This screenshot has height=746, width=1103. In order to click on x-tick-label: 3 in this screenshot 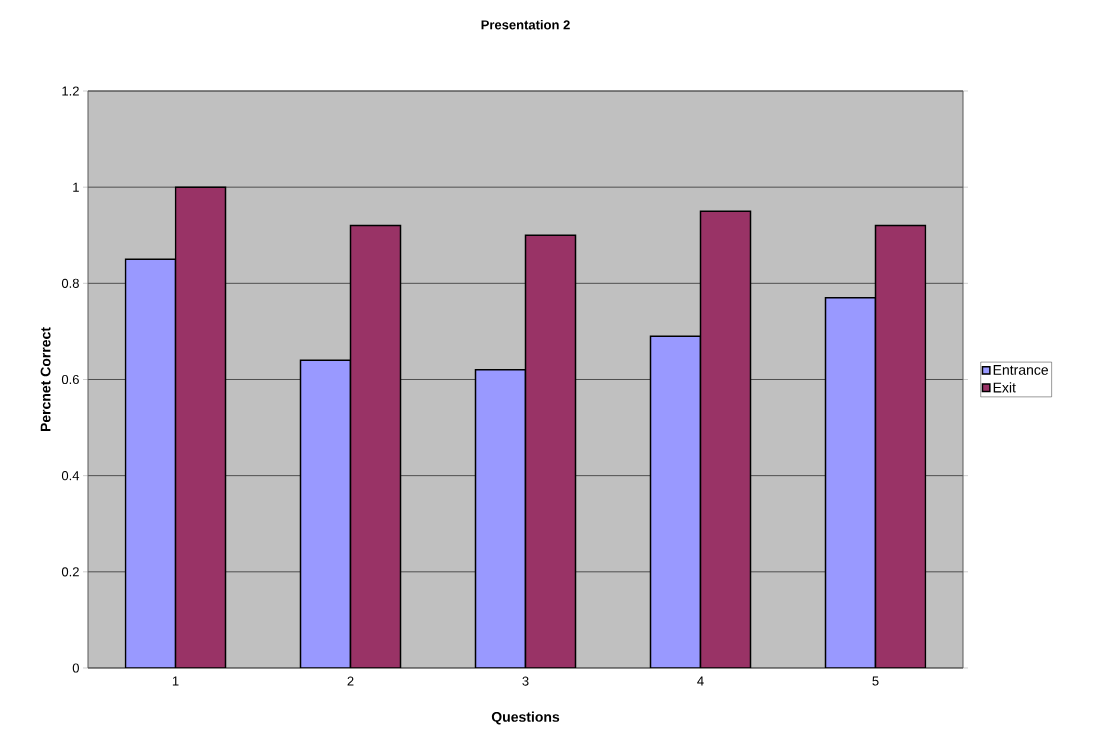, I will do `click(525, 681)`.